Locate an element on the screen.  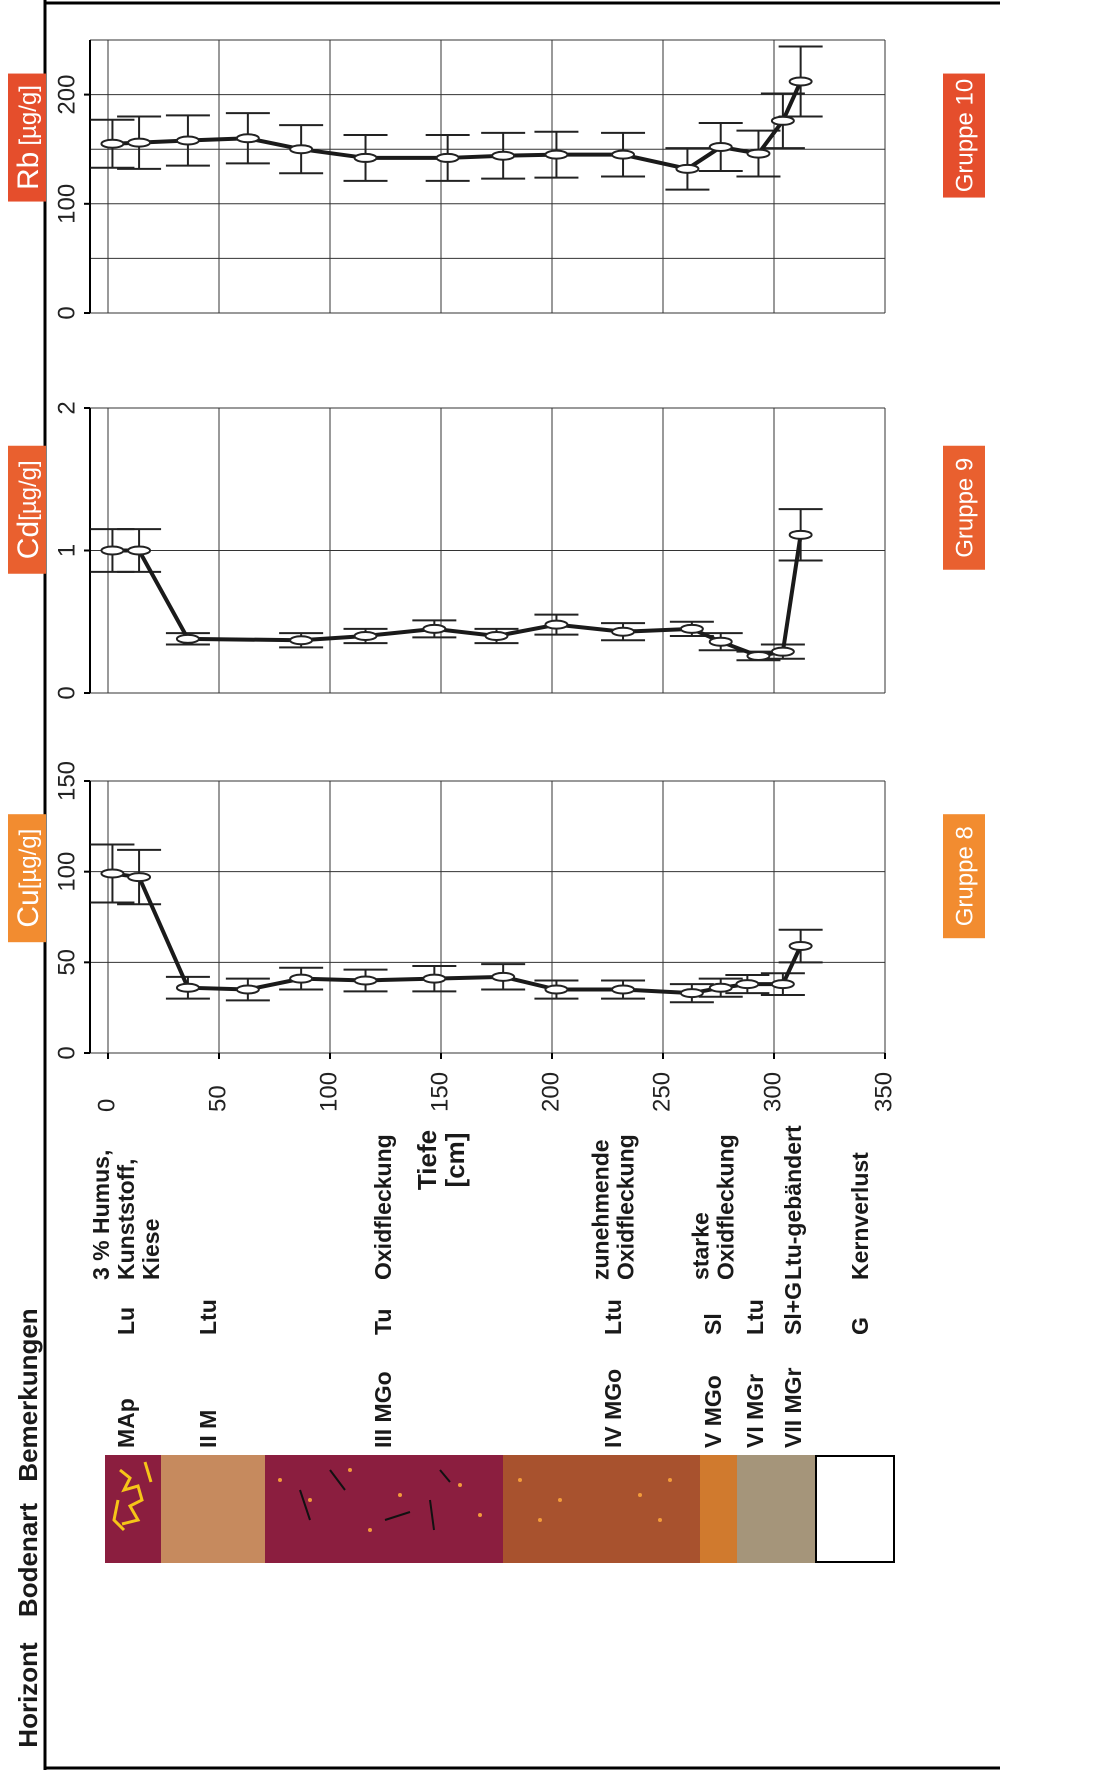
column-header: Bemerkungen is located at coordinates (28, 1394).